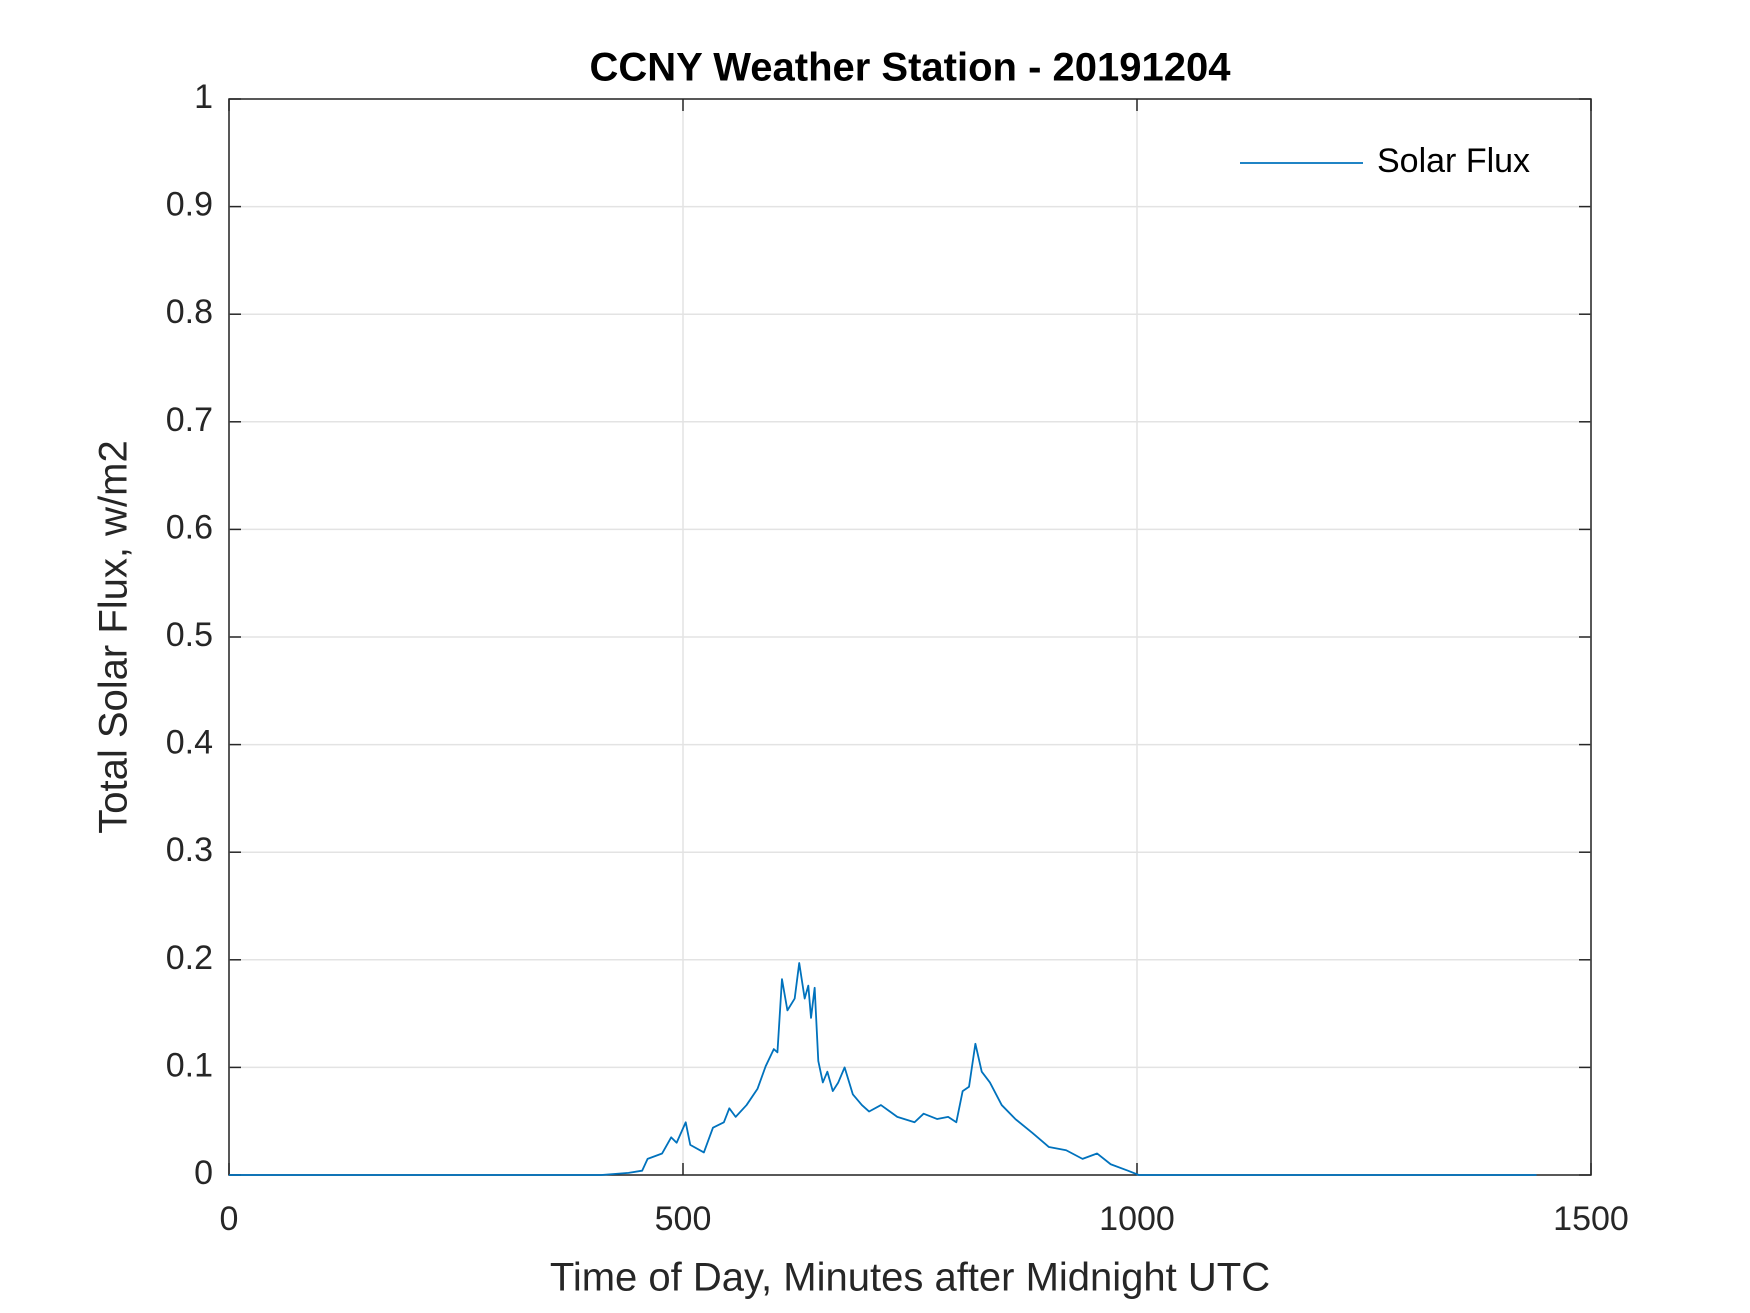 This screenshot has width=1750, height=1313. What do you see at coordinates (1453, 161) in the screenshot?
I see `legend-label: Solar Flux` at bounding box center [1453, 161].